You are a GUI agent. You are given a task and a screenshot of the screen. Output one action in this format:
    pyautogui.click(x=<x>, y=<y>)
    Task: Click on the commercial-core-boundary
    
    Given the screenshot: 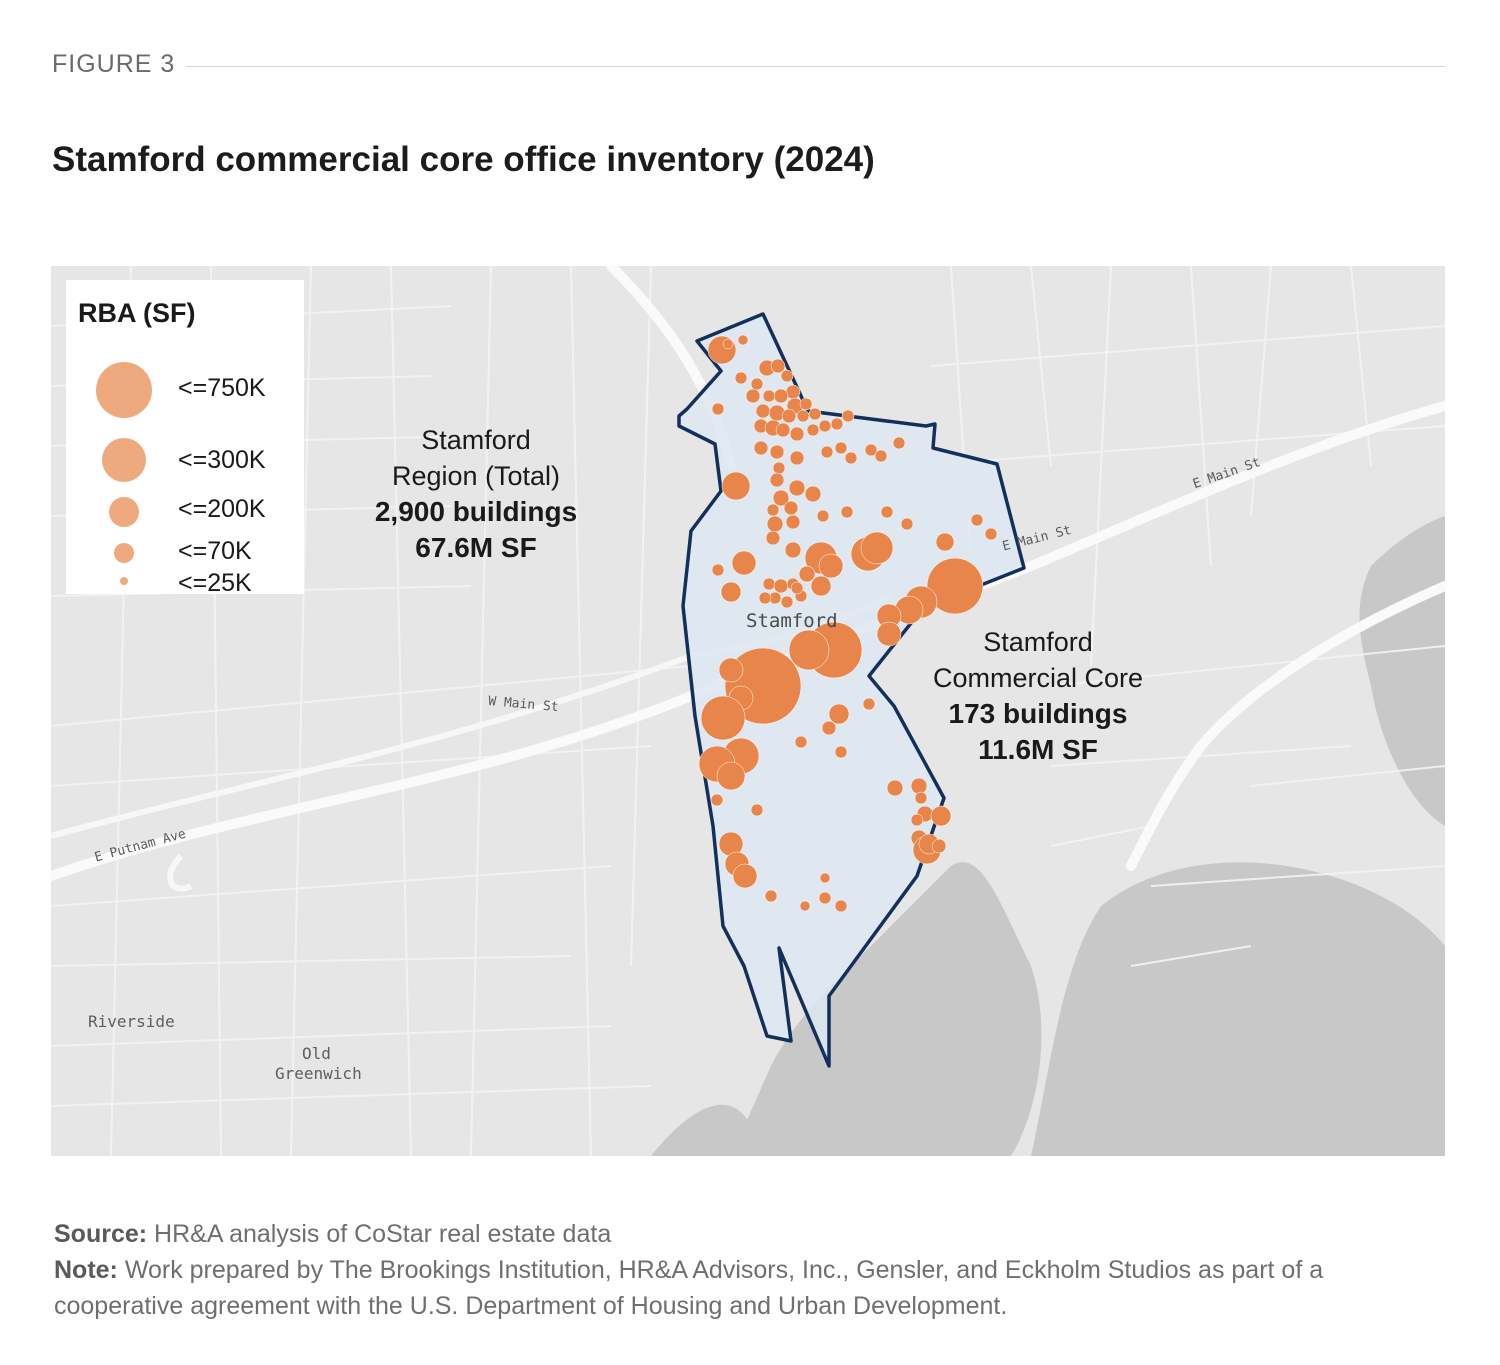 What is the action you would take?
    pyautogui.click(x=851, y=690)
    